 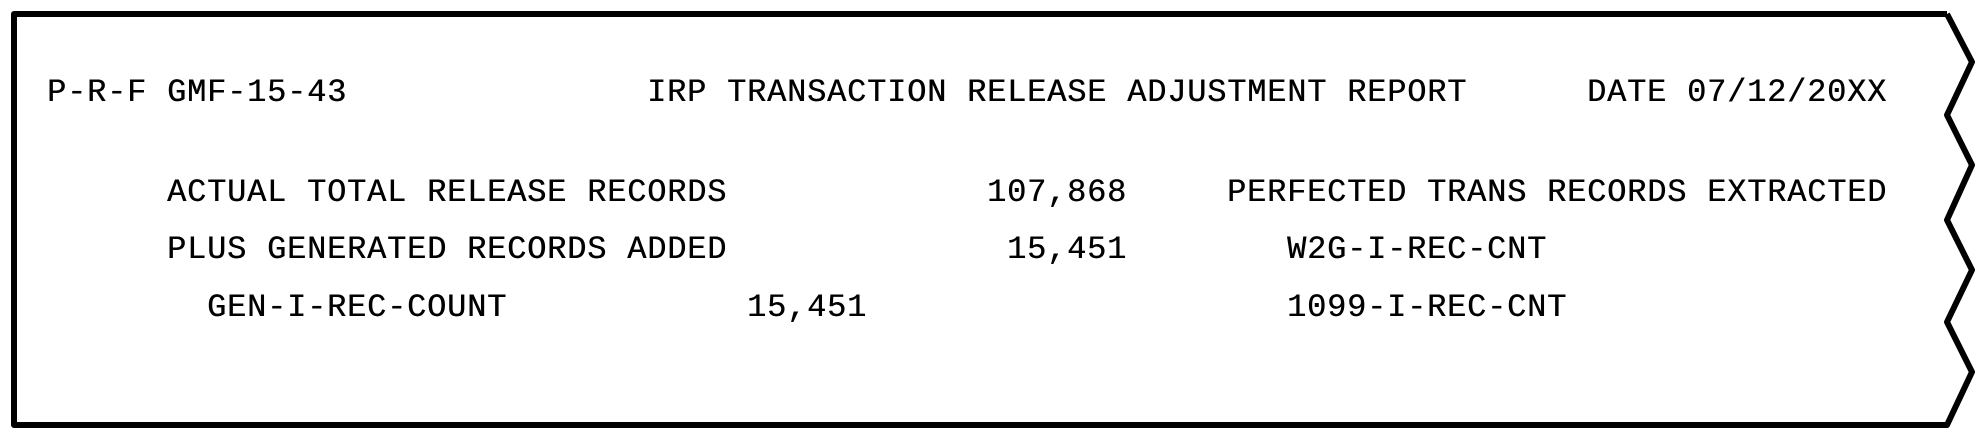 What do you see at coordinates (1417, 249) in the screenshot?
I see `w2g-rec-cnt-label: W2G-I-REC-CNT` at bounding box center [1417, 249].